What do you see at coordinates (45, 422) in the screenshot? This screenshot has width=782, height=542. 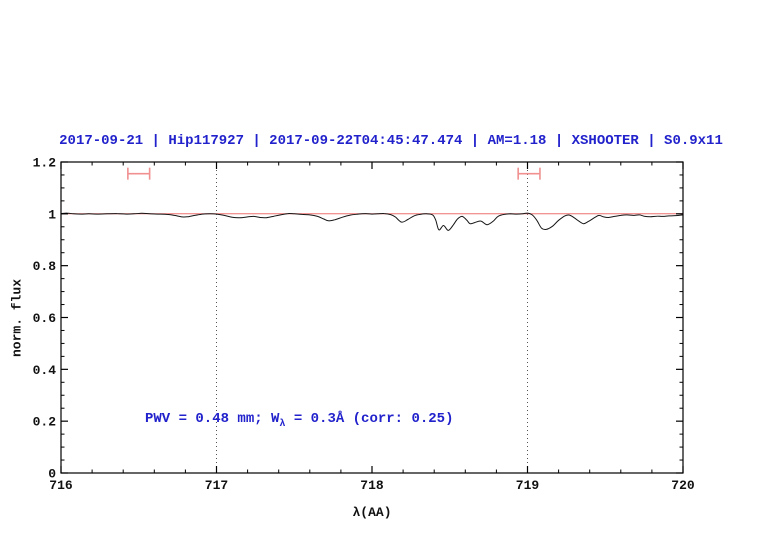 I see `y-tick-label-0.2: 0.2` at bounding box center [45, 422].